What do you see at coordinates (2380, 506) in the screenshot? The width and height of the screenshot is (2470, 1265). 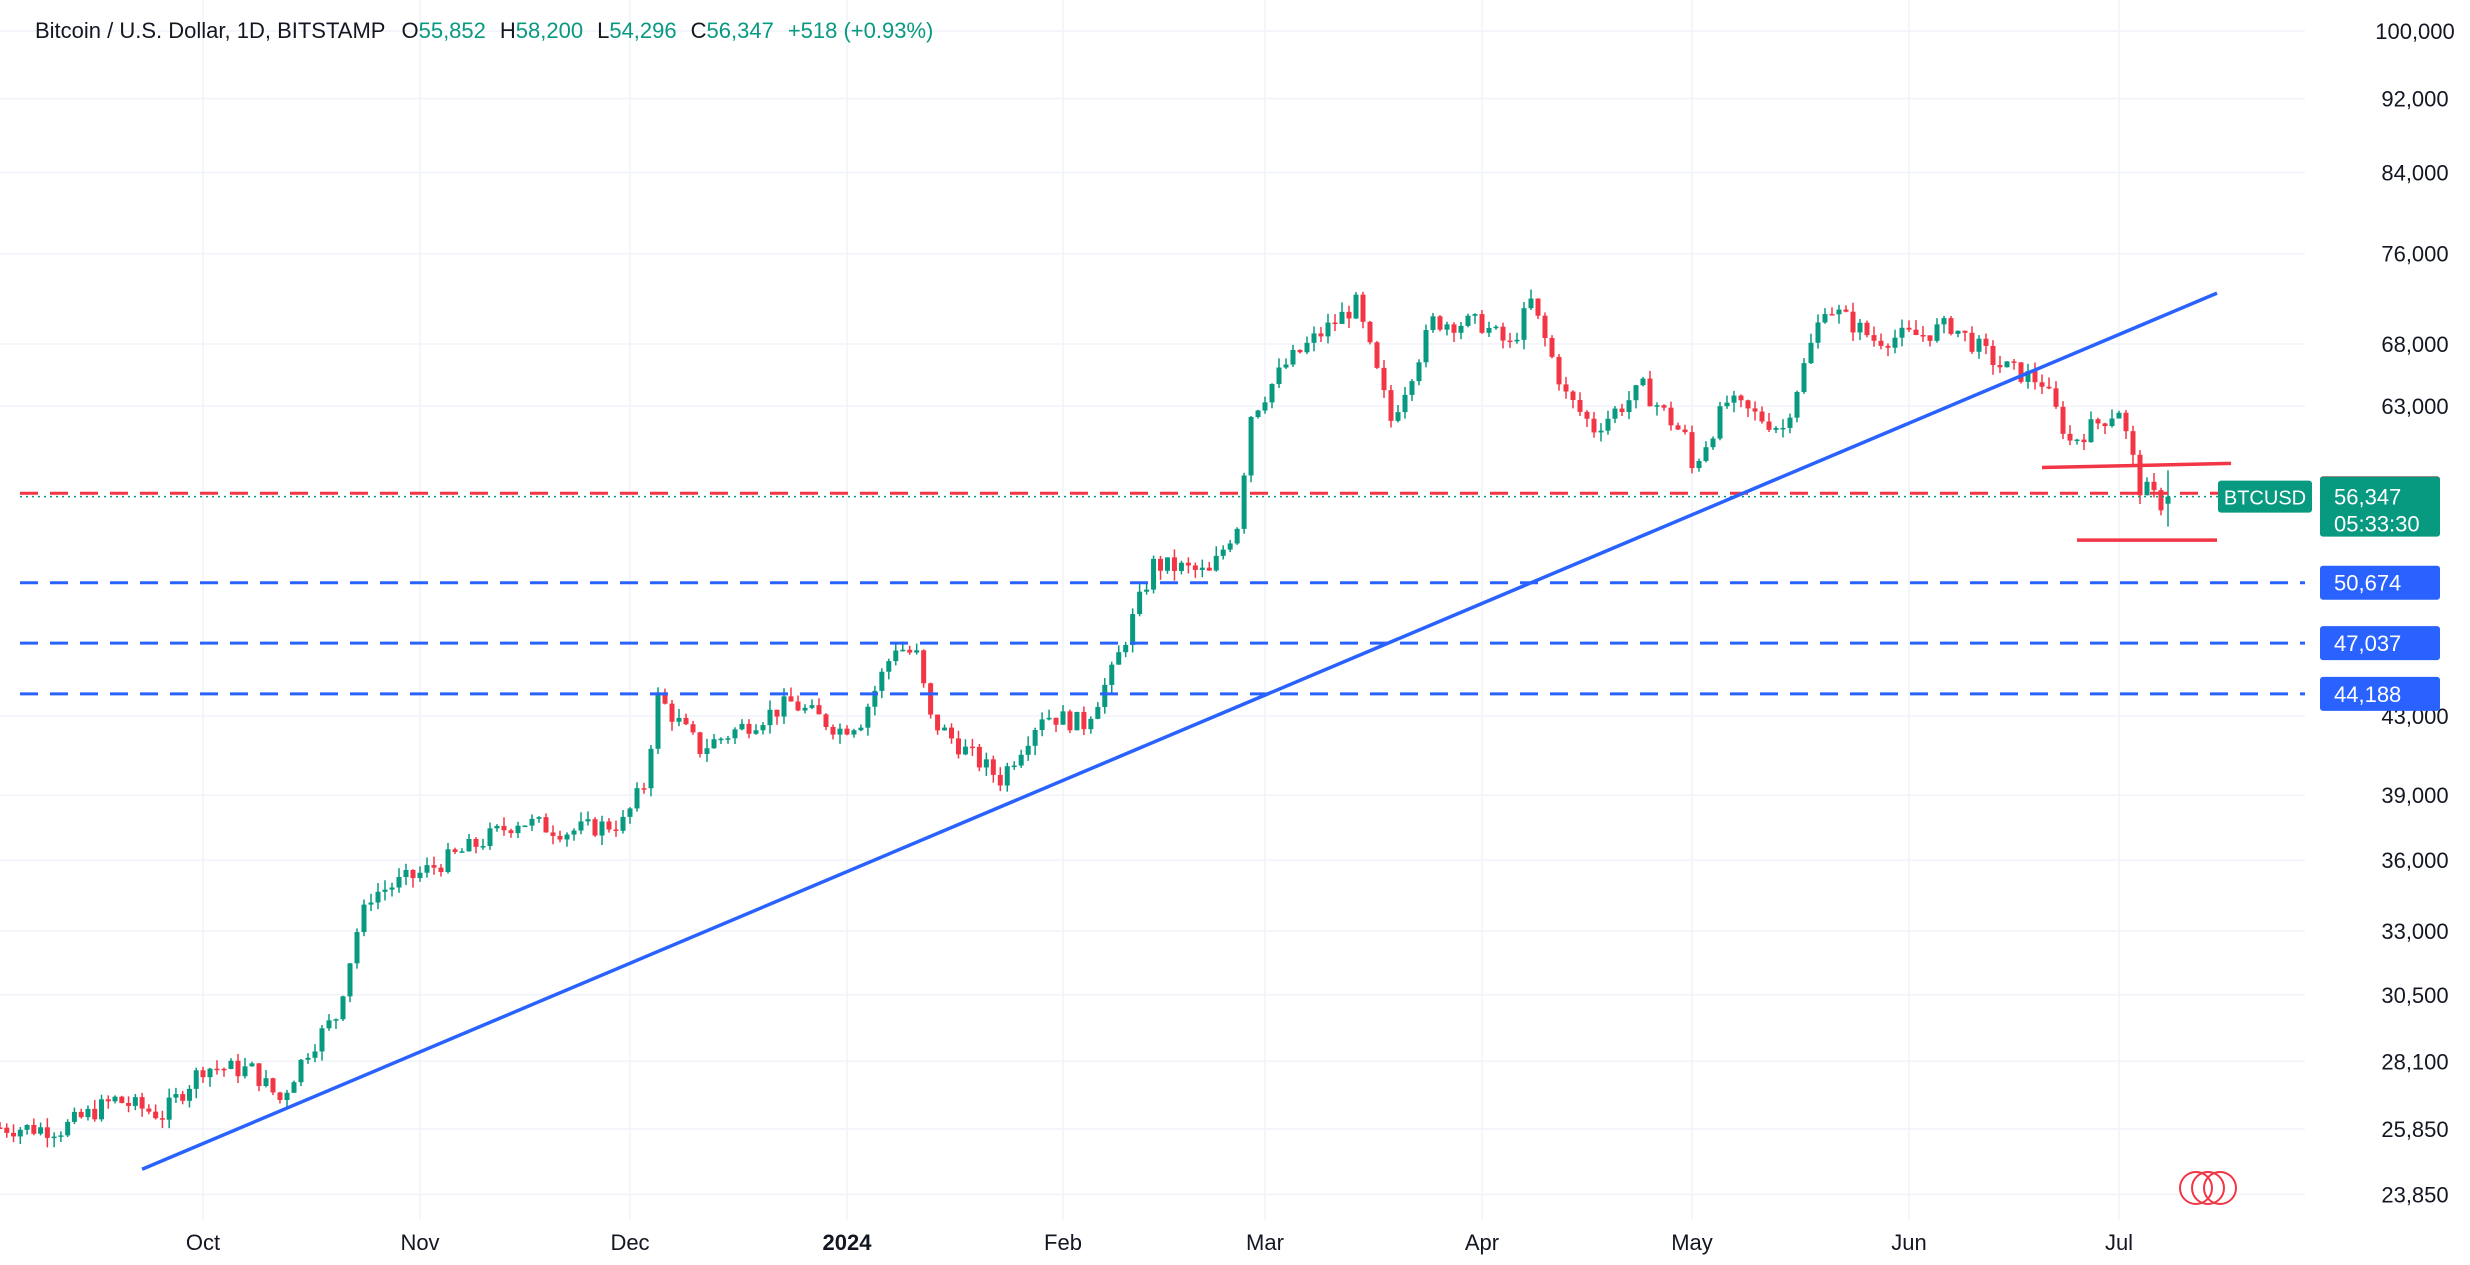 I see `last-price-label` at bounding box center [2380, 506].